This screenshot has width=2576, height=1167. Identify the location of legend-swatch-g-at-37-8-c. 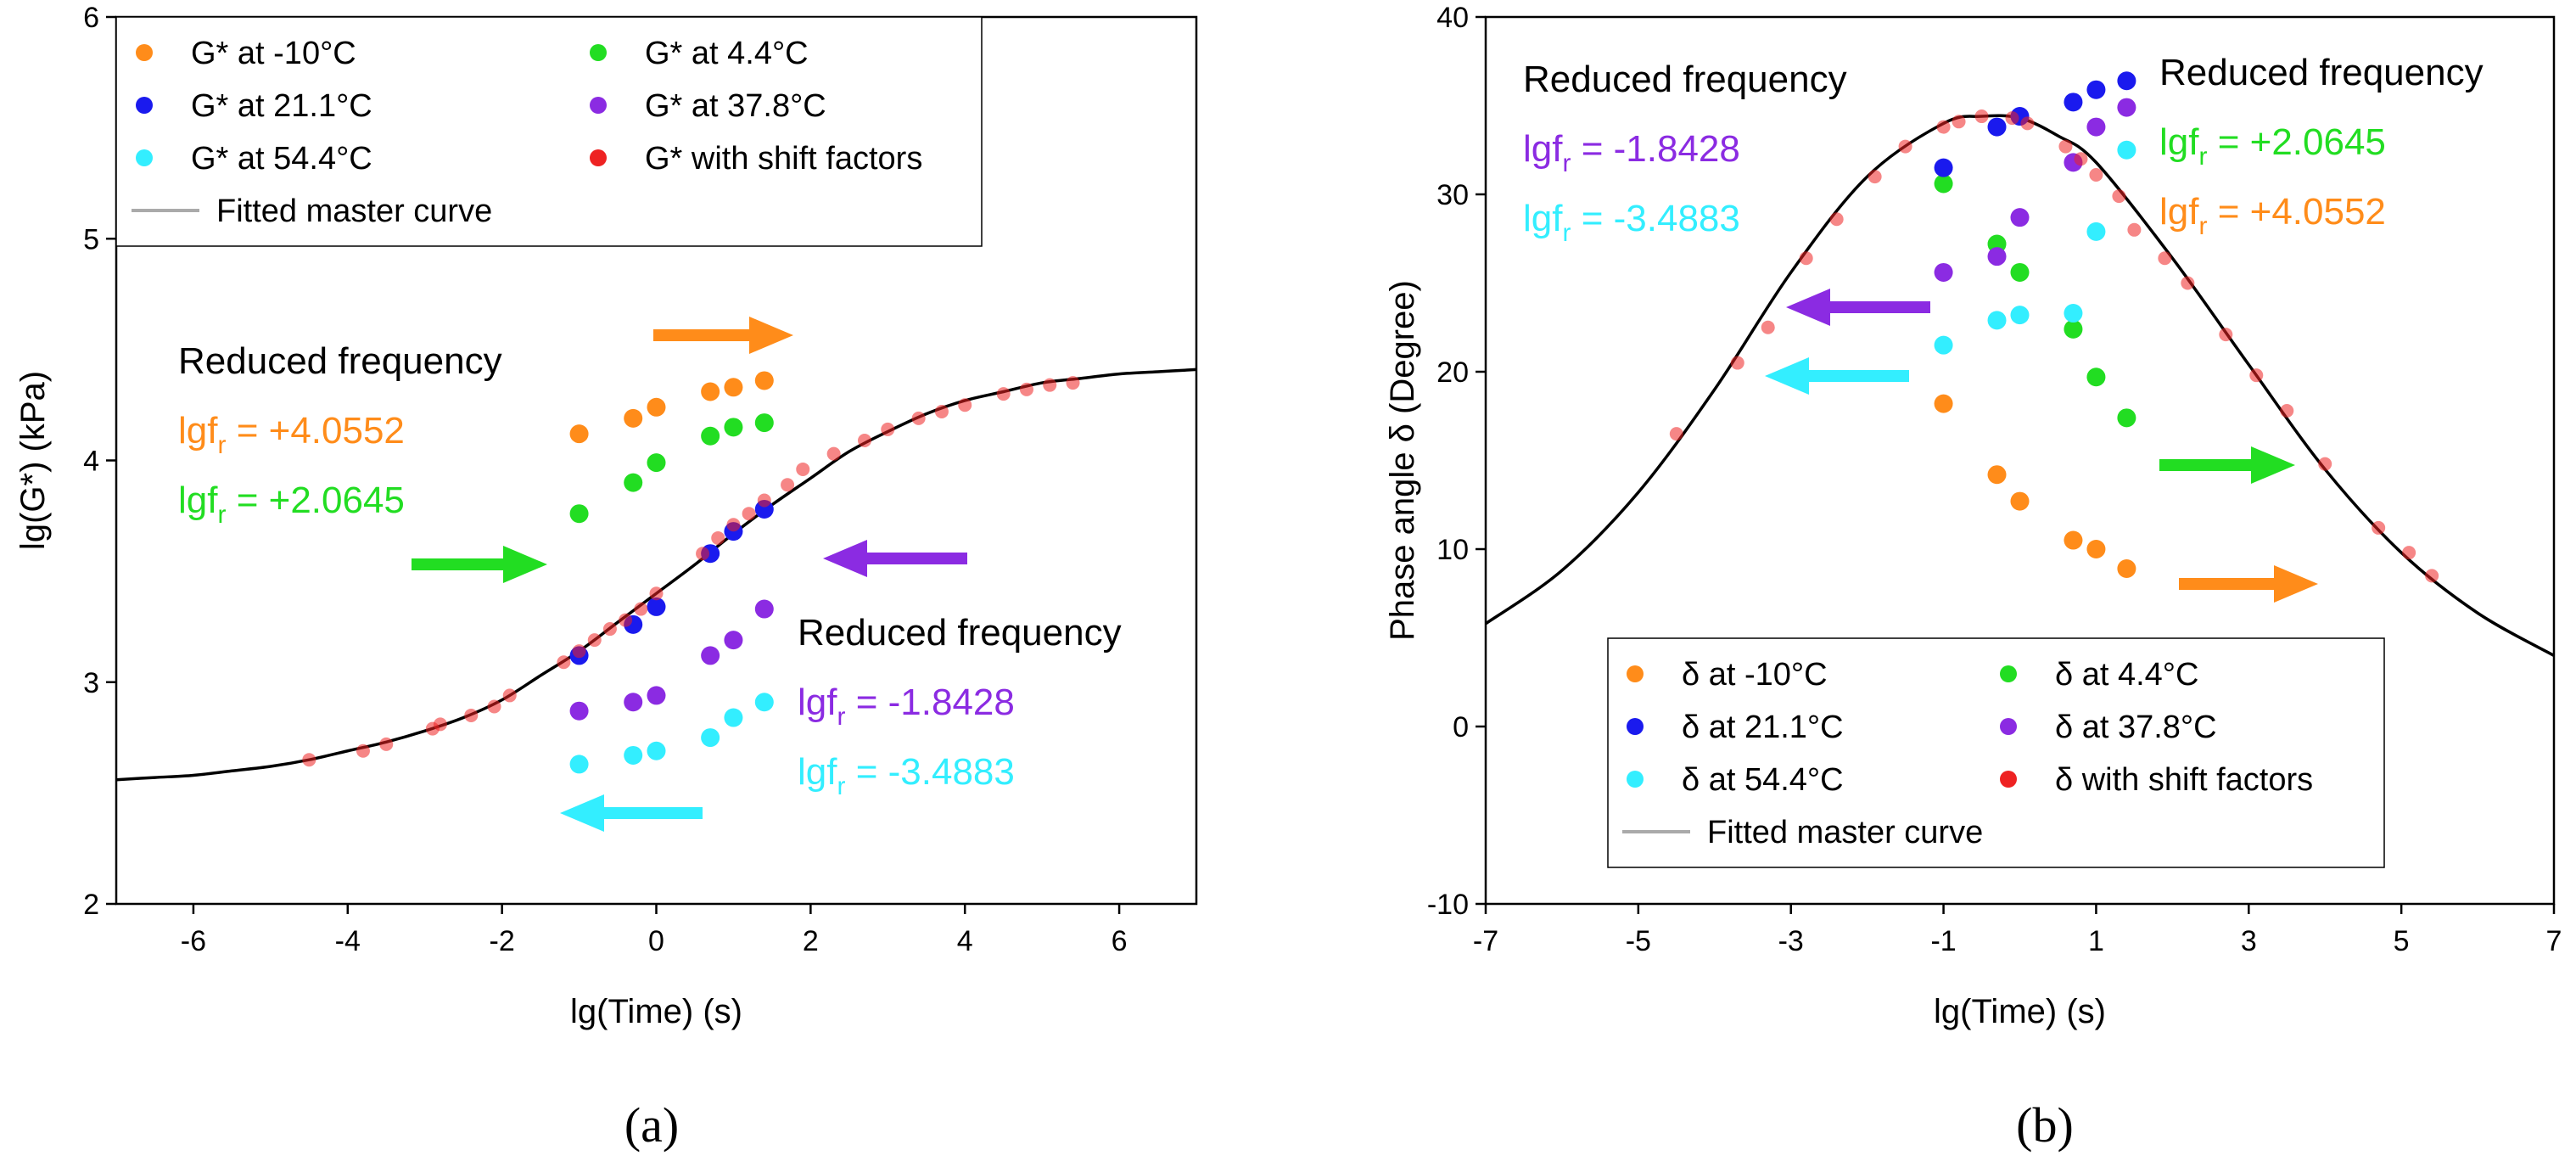
(598, 105).